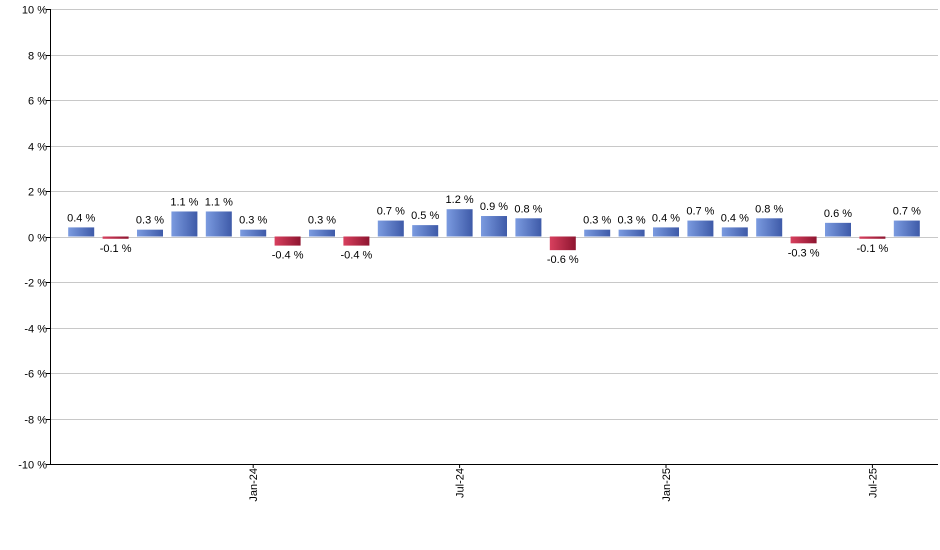 This screenshot has height=550, width=940. Describe the element at coordinates (667, 485) in the screenshot. I see `x-tick-label: Jan-25` at that location.